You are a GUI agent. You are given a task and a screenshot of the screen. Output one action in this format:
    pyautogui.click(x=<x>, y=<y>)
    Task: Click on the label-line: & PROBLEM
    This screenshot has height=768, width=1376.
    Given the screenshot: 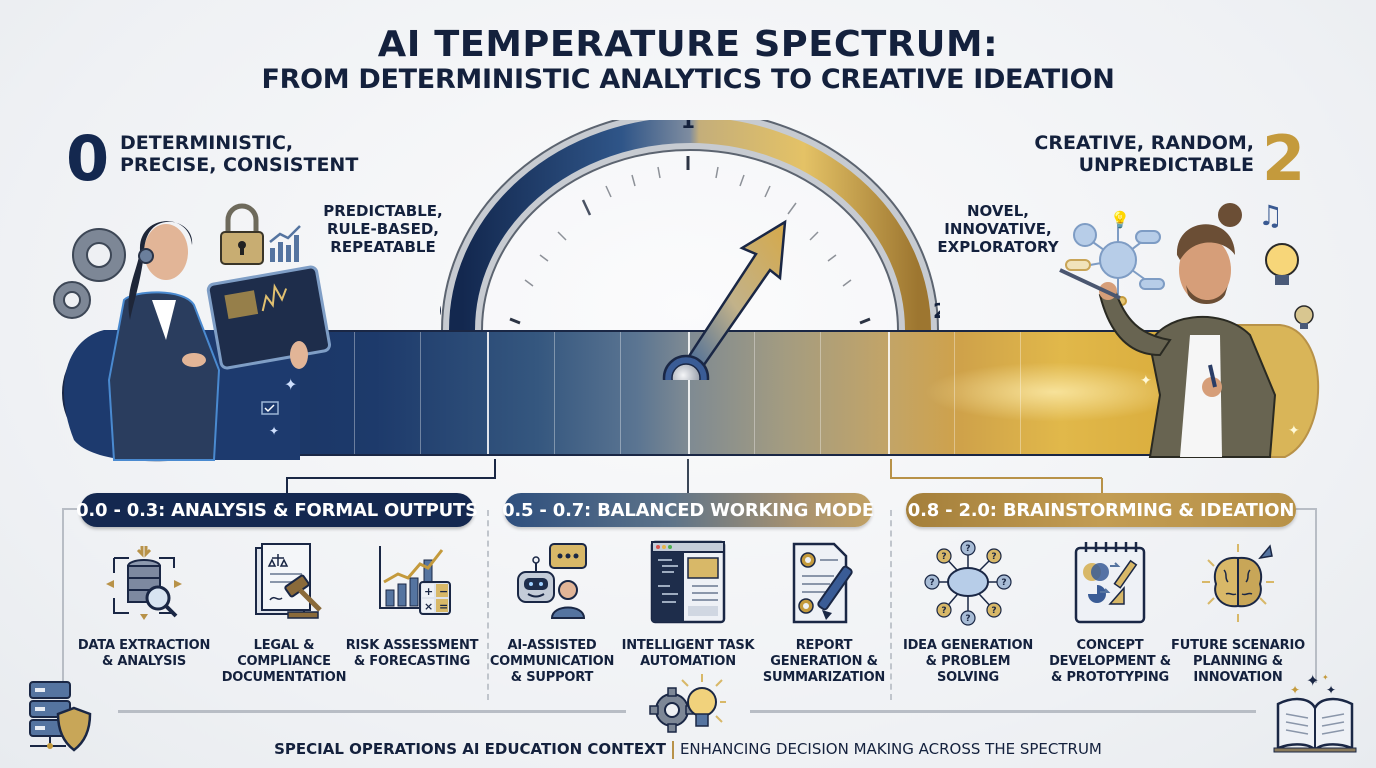 What is the action you would take?
    pyautogui.click(x=968, y=661)
    